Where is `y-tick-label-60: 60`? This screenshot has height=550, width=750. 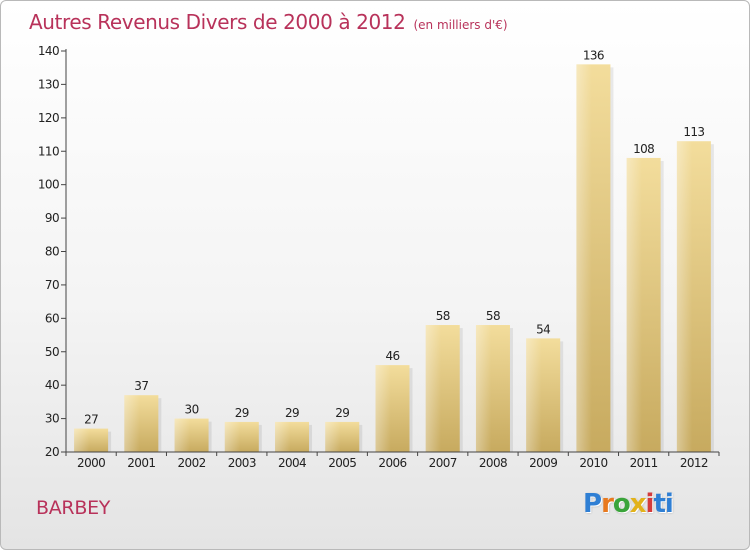 y-tick-label-60: 60 is located at coordinates (52, 318).